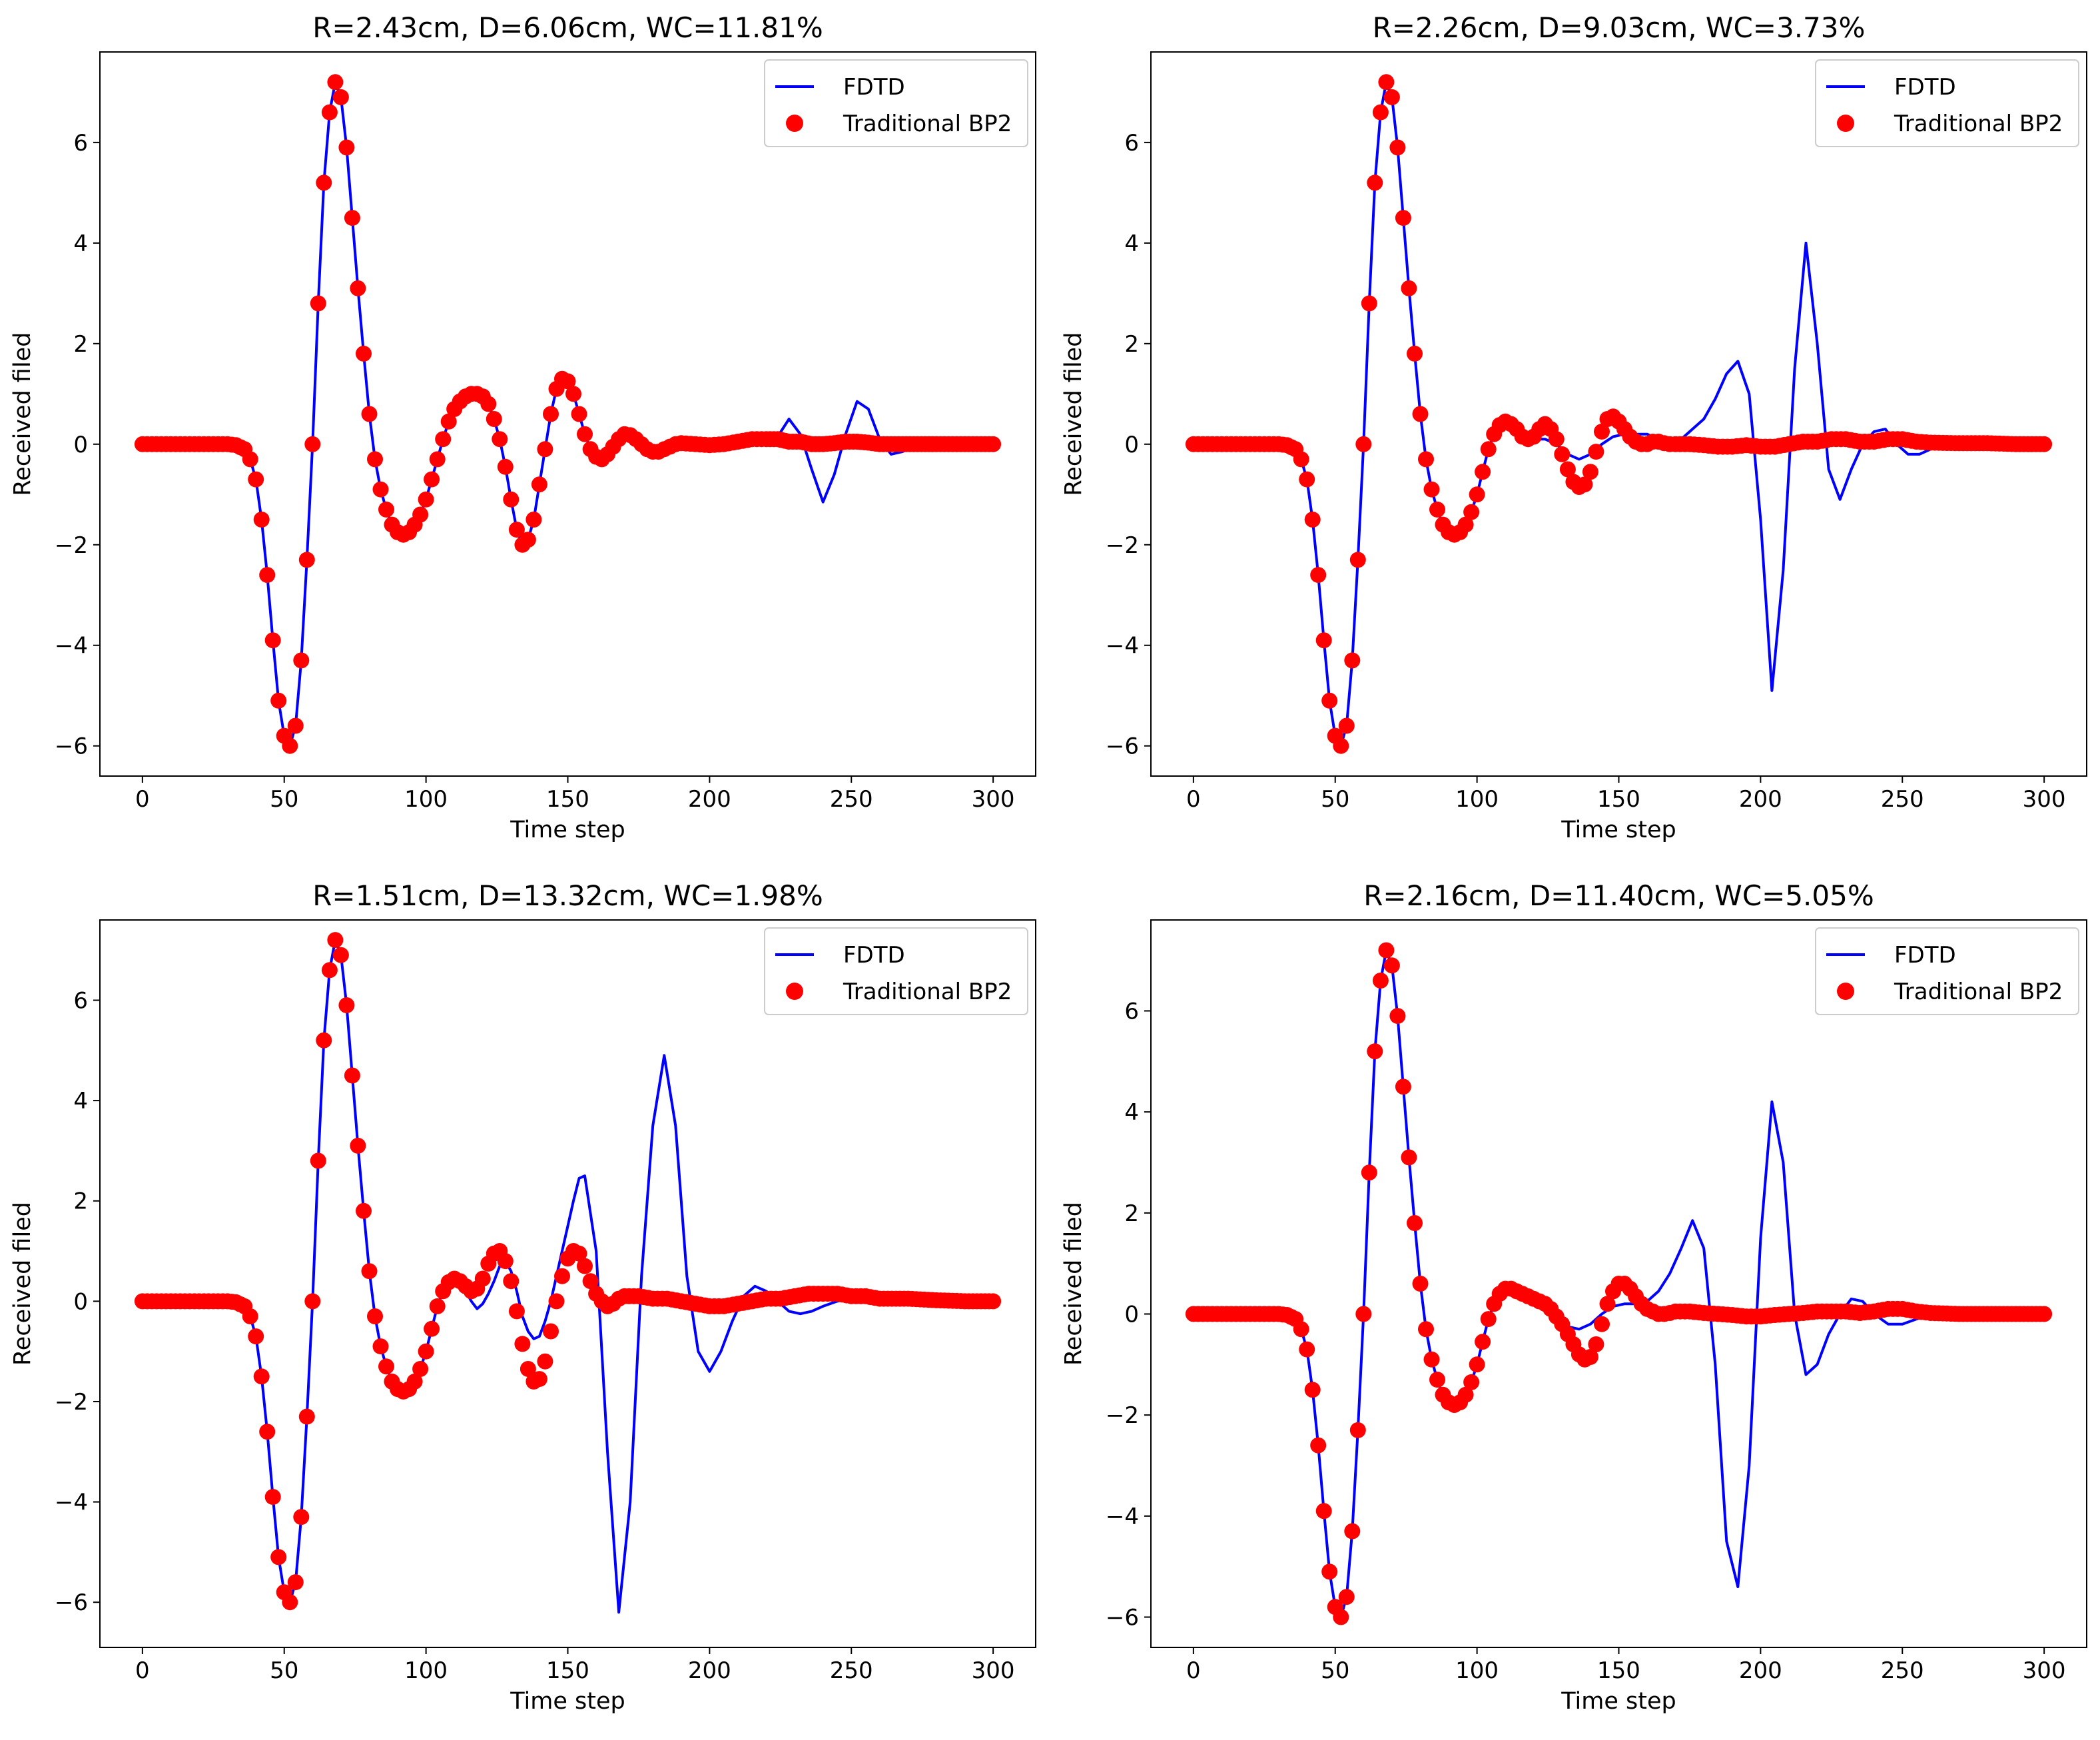 This screenshot has height=1740, width=2100. I want to click on legend-fdtd-label: FDTD, so click(1925, 87).